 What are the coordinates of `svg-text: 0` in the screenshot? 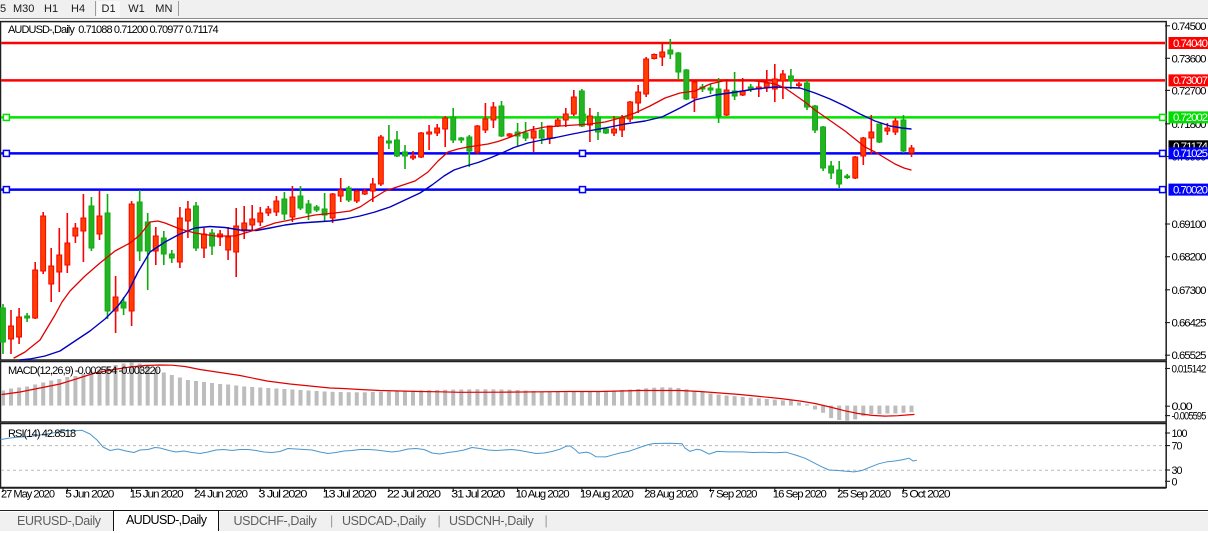 It's located at (1175, 482).